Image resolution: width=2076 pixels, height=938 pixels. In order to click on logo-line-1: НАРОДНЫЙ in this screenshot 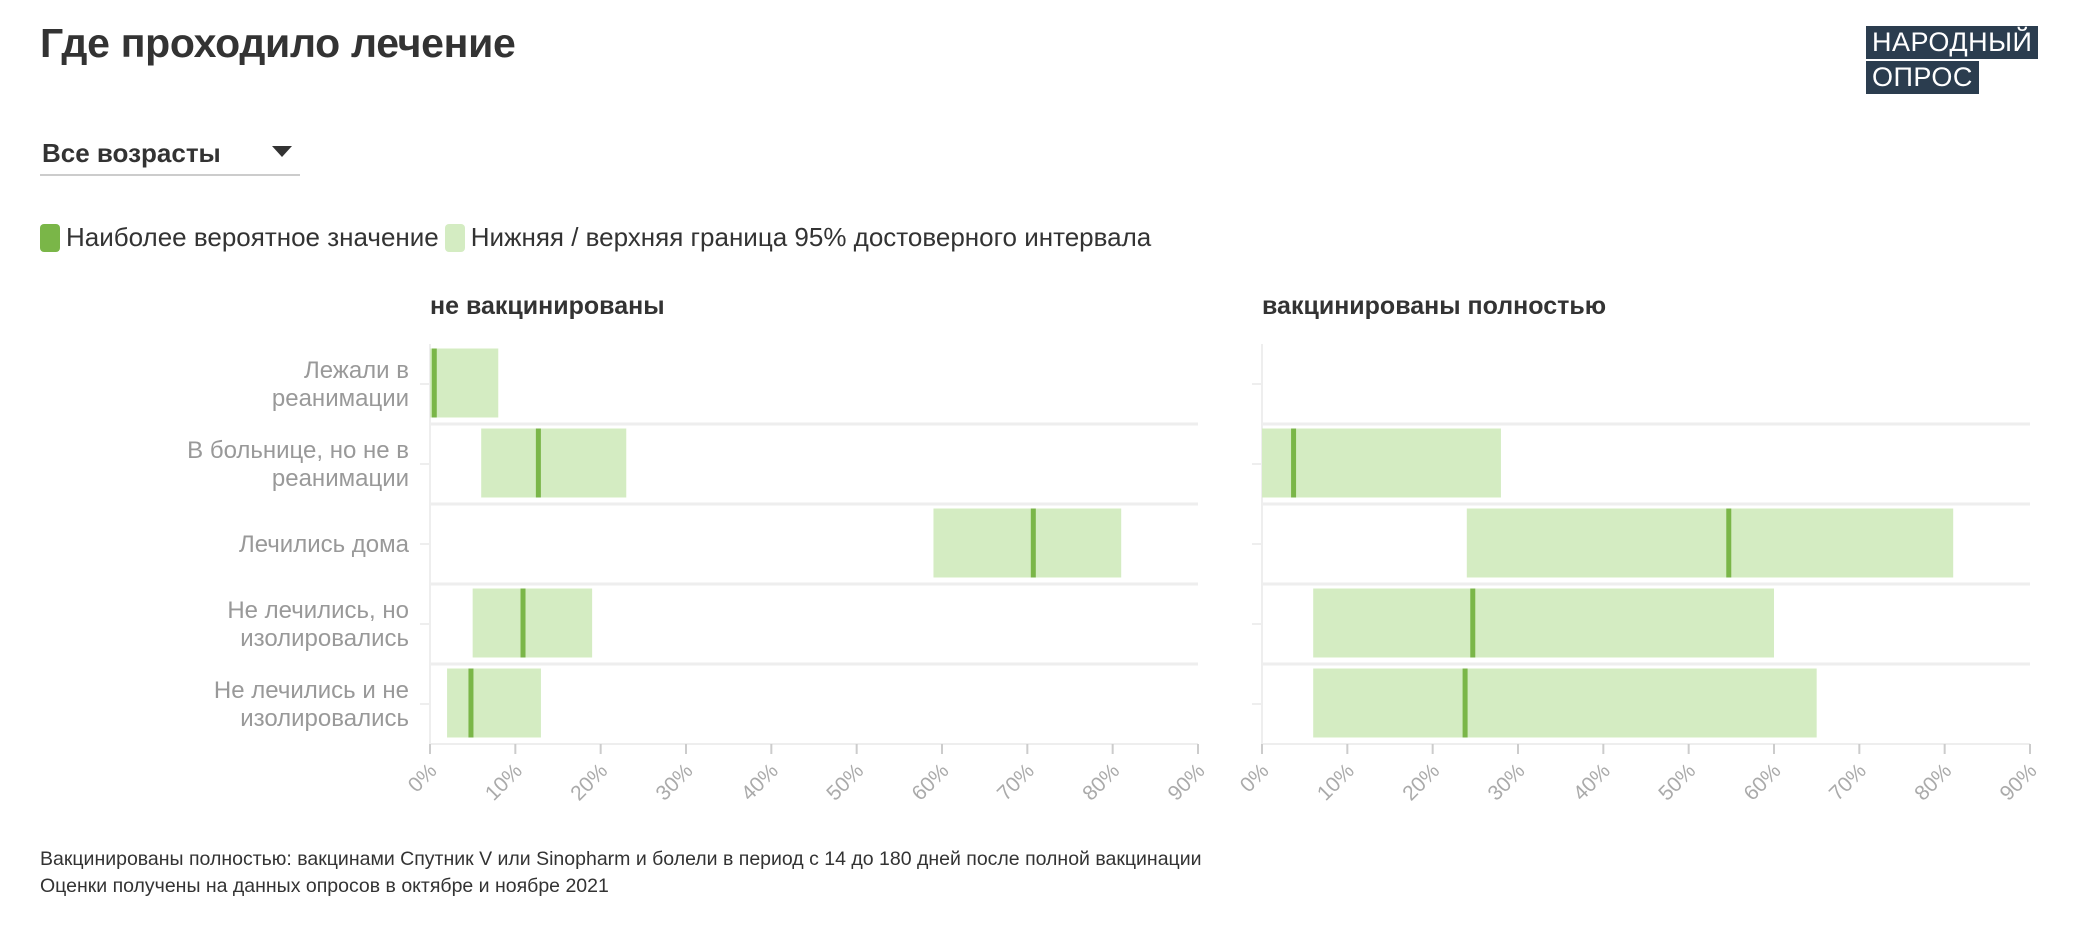, I will do `click(1952, 42)`.